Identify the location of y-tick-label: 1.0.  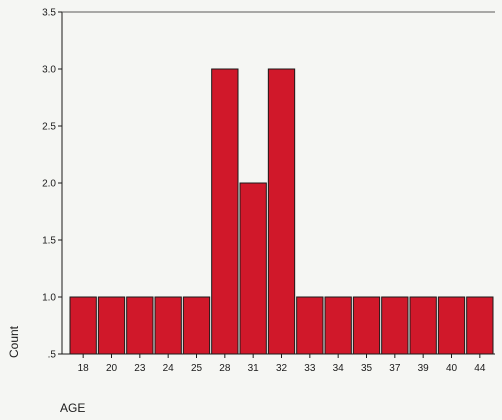
(49, 298).